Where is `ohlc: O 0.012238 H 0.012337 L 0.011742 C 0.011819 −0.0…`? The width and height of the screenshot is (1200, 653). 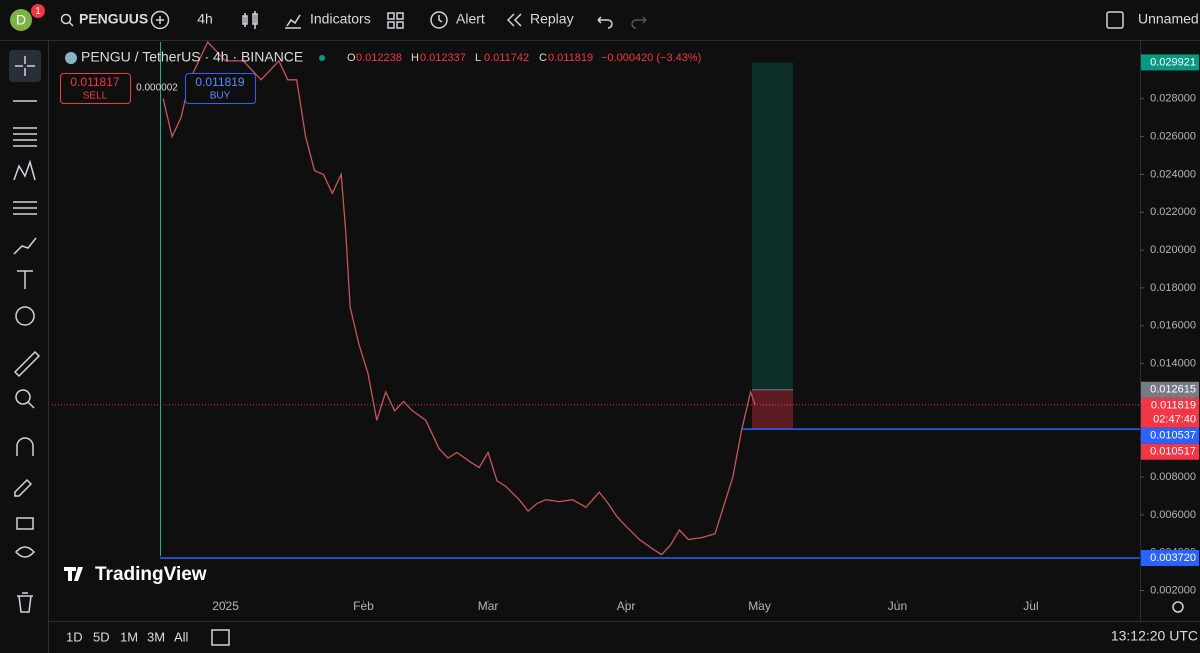
ohlc: O 0.012238 H 0.012337 L 0.011742 C 0.011819 −0.0… is located at coordinates (524, 58).